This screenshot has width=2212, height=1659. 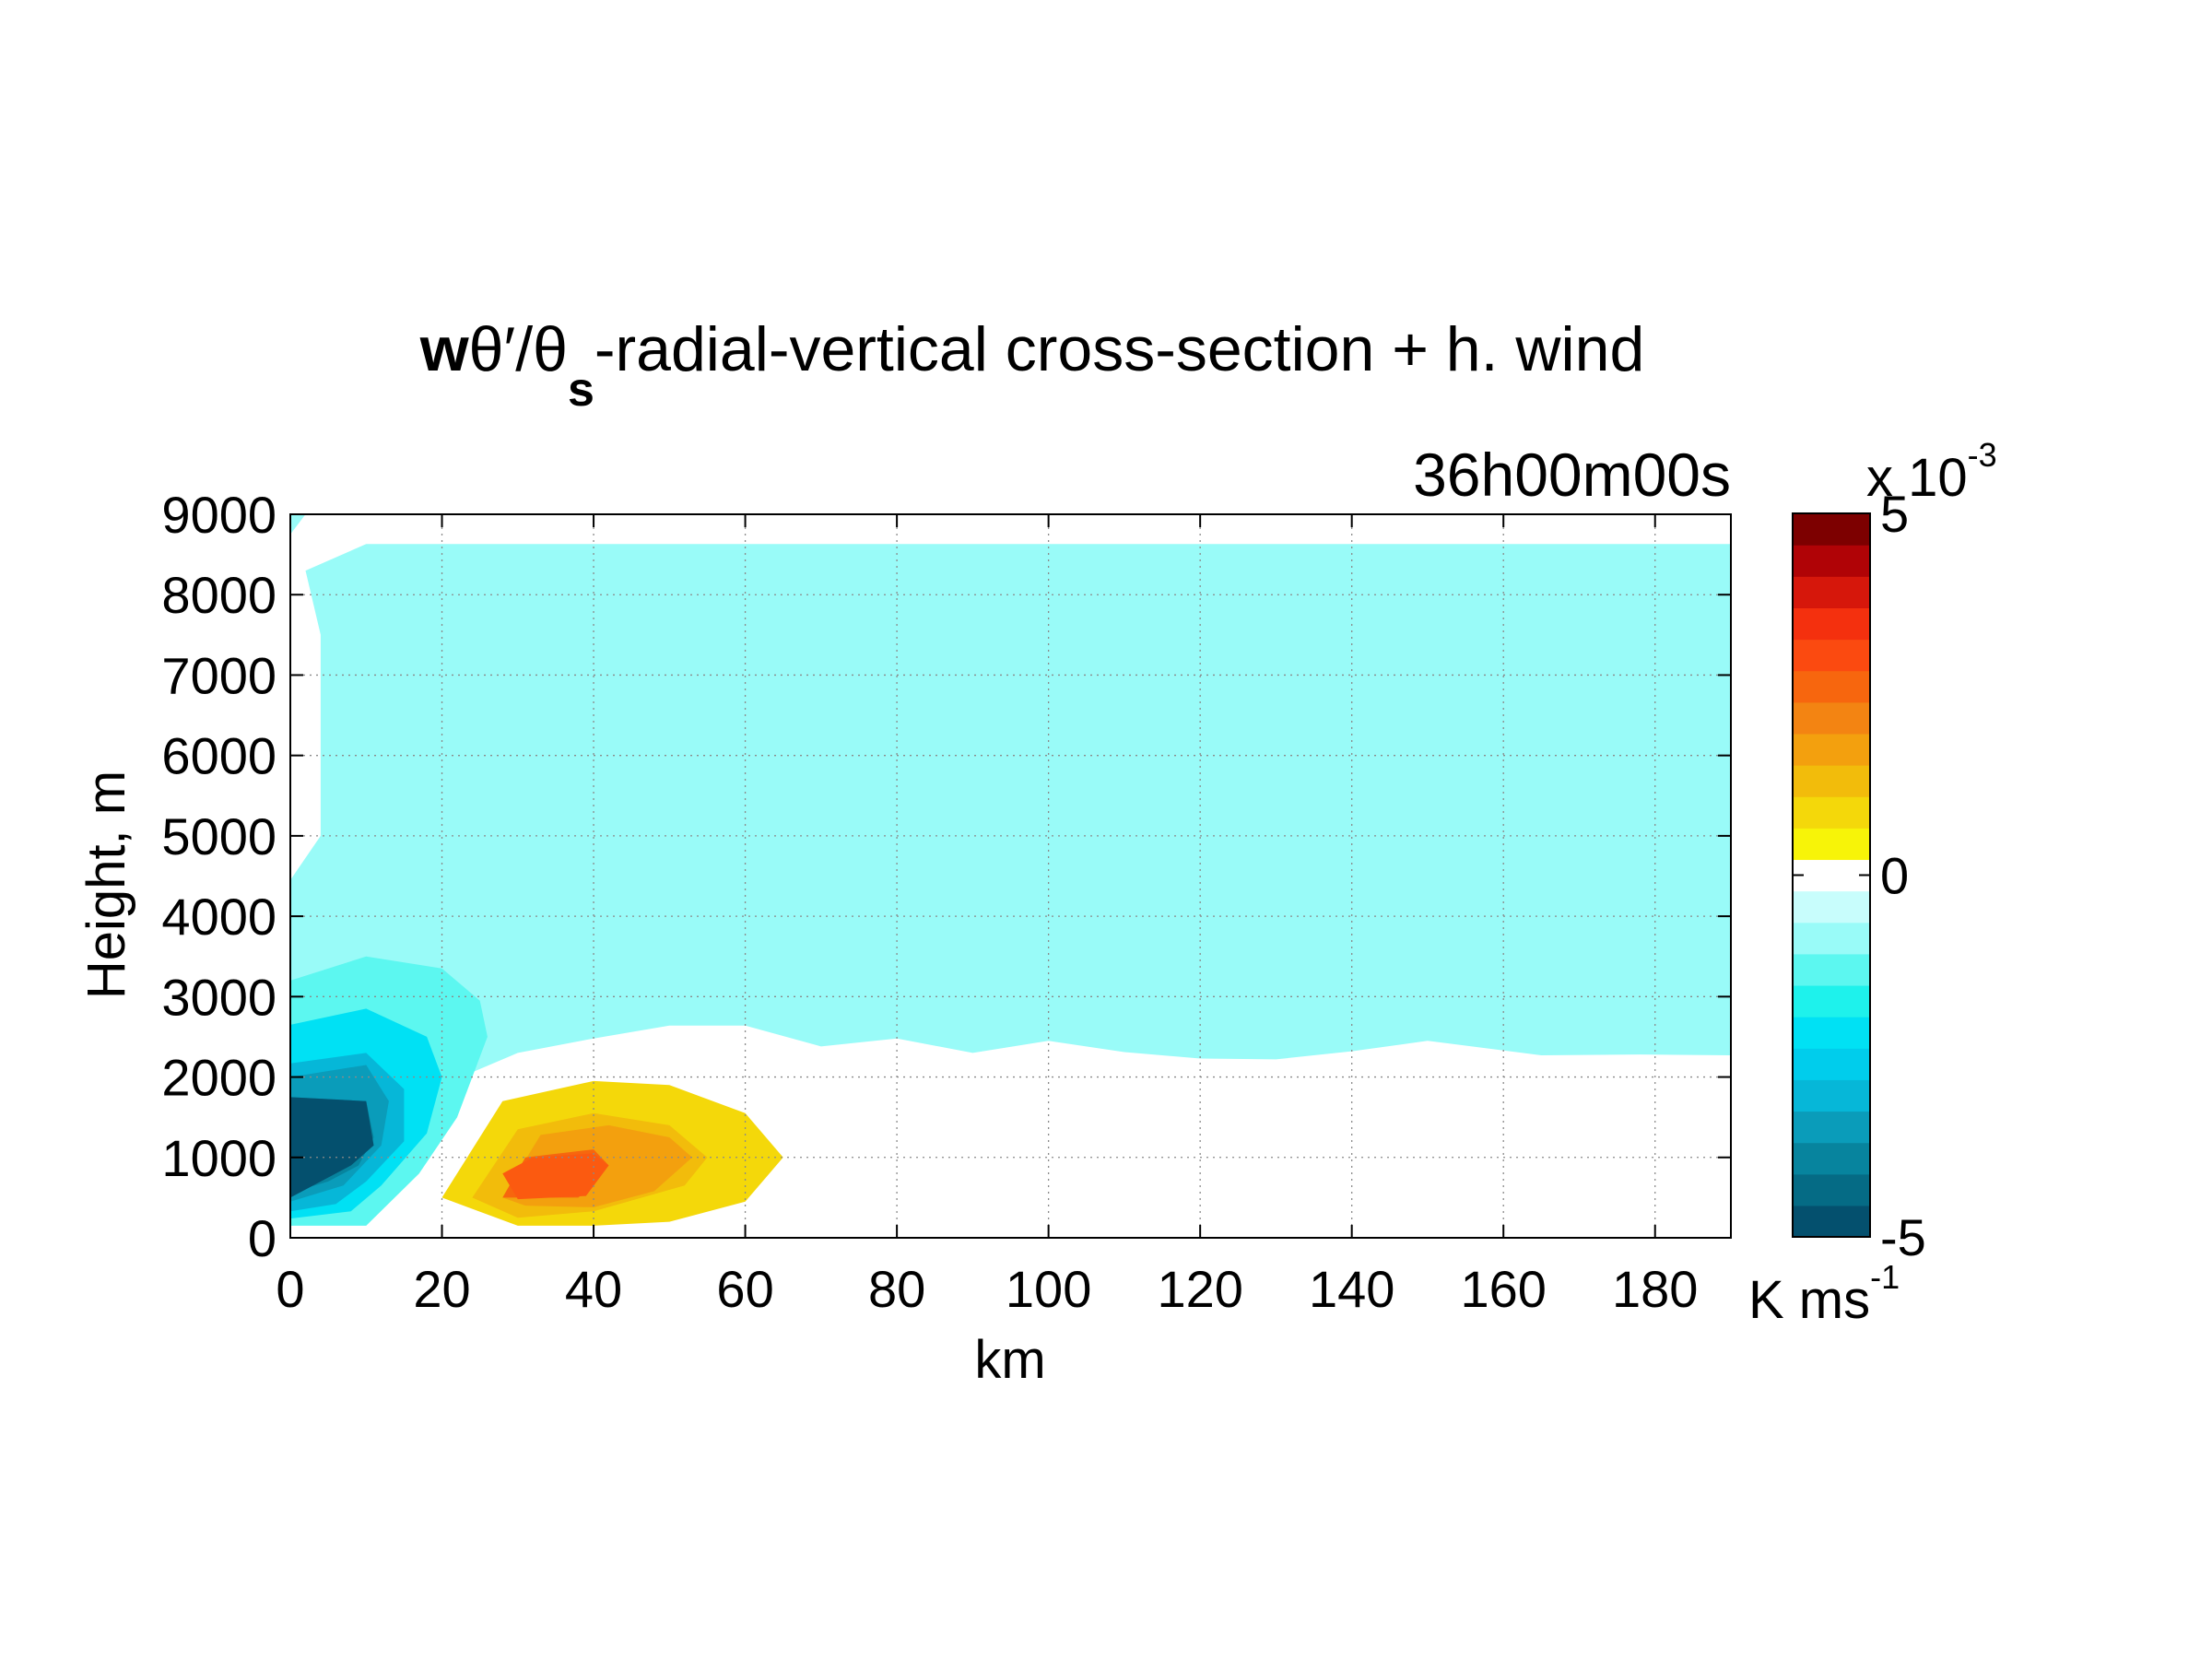 I want to click on colorbar-exponent: x 10-3, so click(x=1931, y=472).